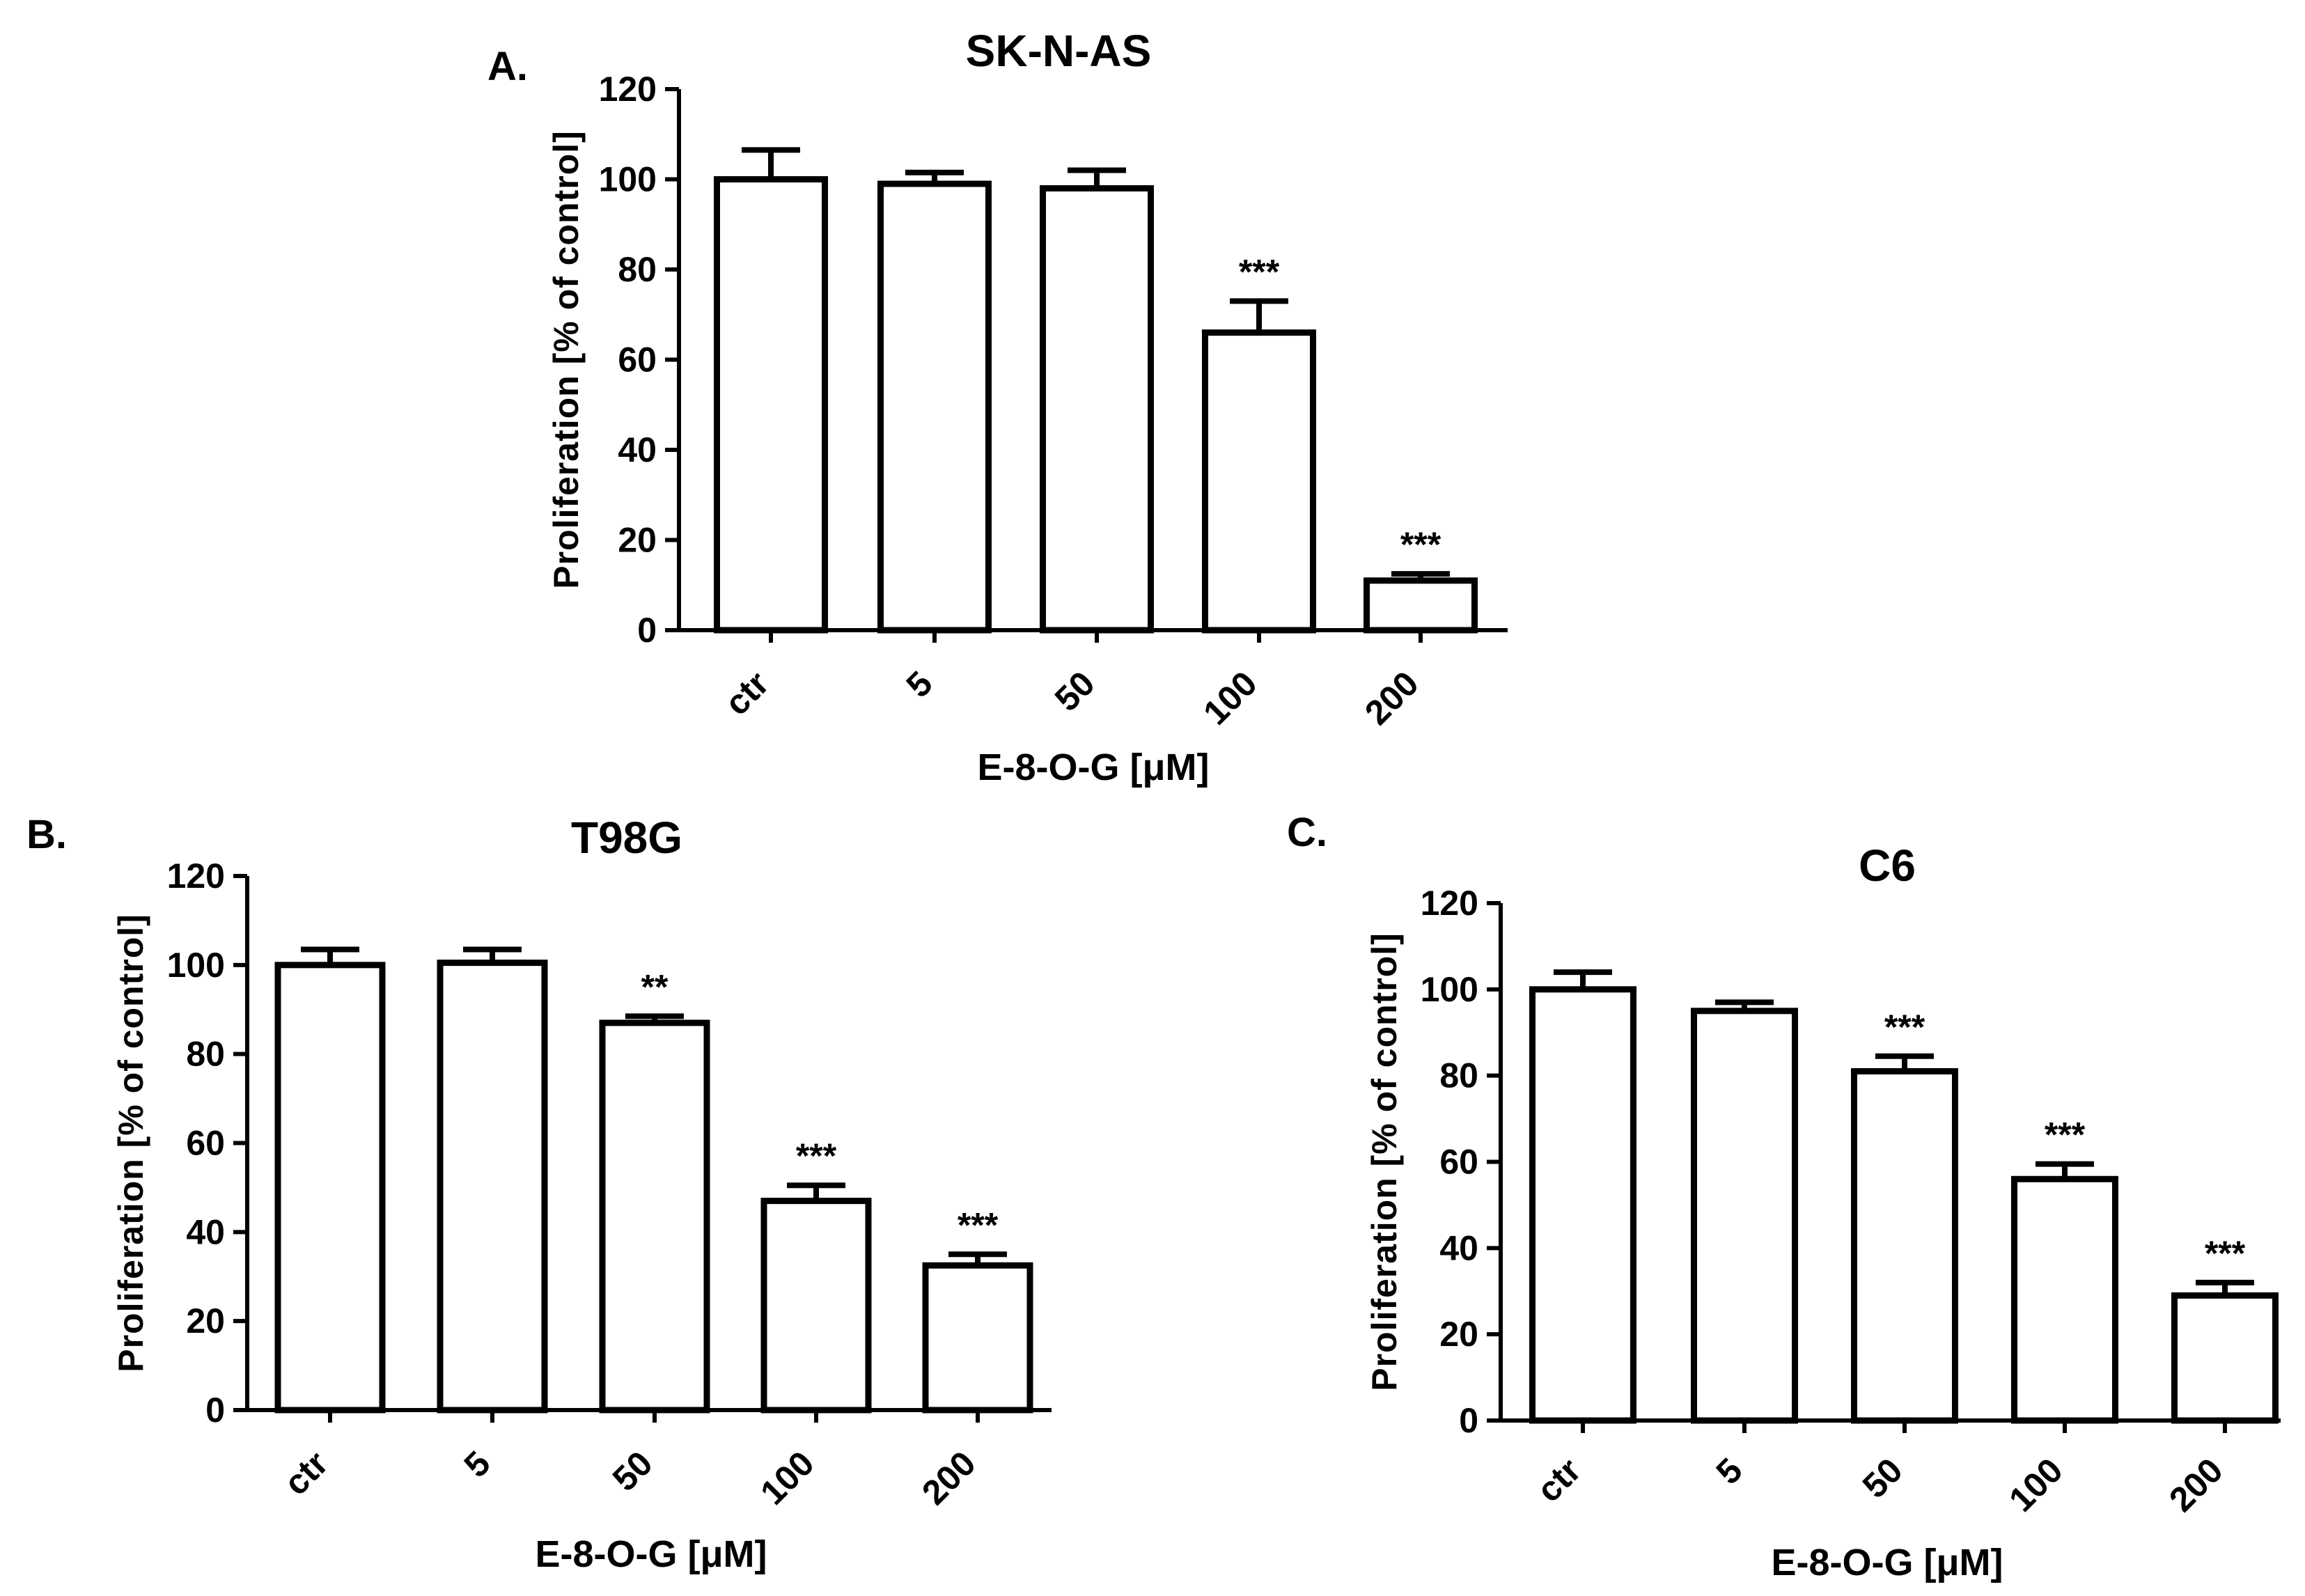  What do you see at coordinates (1059, 51) in the screenshot?
I see `chart-title: SK-N-AS` at bounding box center [1059, 51].